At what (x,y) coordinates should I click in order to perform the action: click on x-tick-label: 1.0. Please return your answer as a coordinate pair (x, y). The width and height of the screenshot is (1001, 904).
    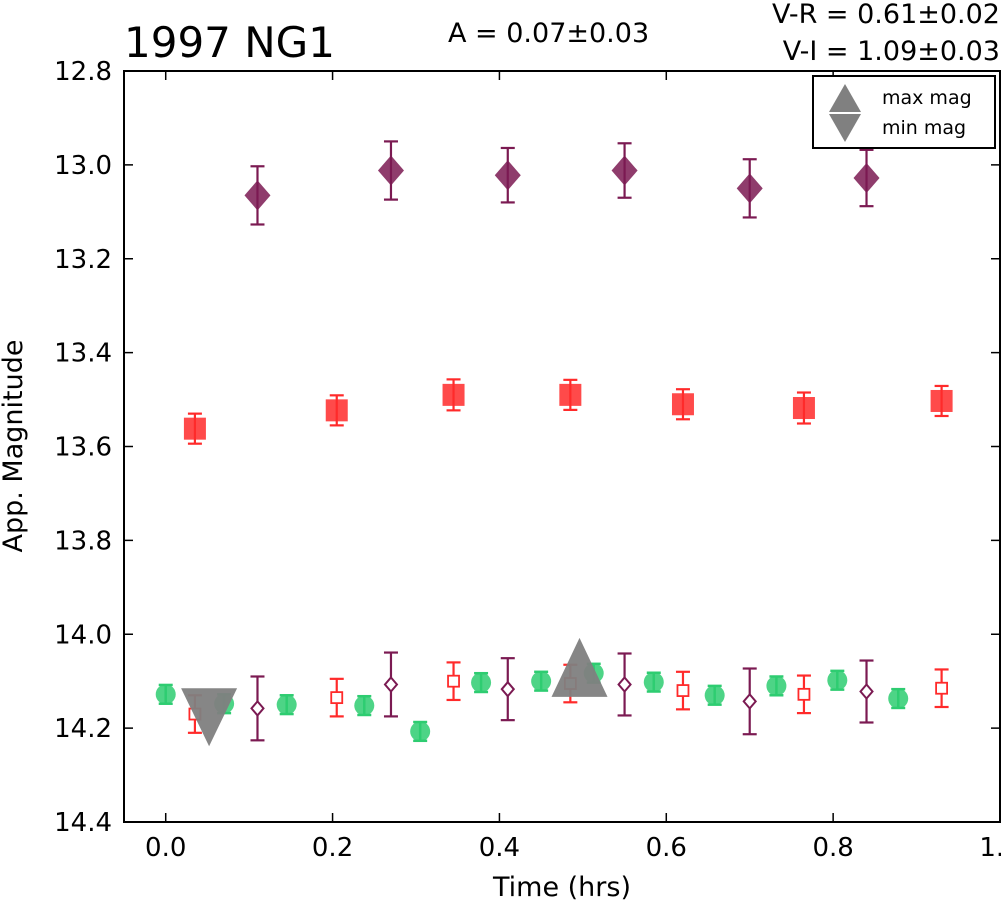
    Looking at the image, I should click on (990, 848).